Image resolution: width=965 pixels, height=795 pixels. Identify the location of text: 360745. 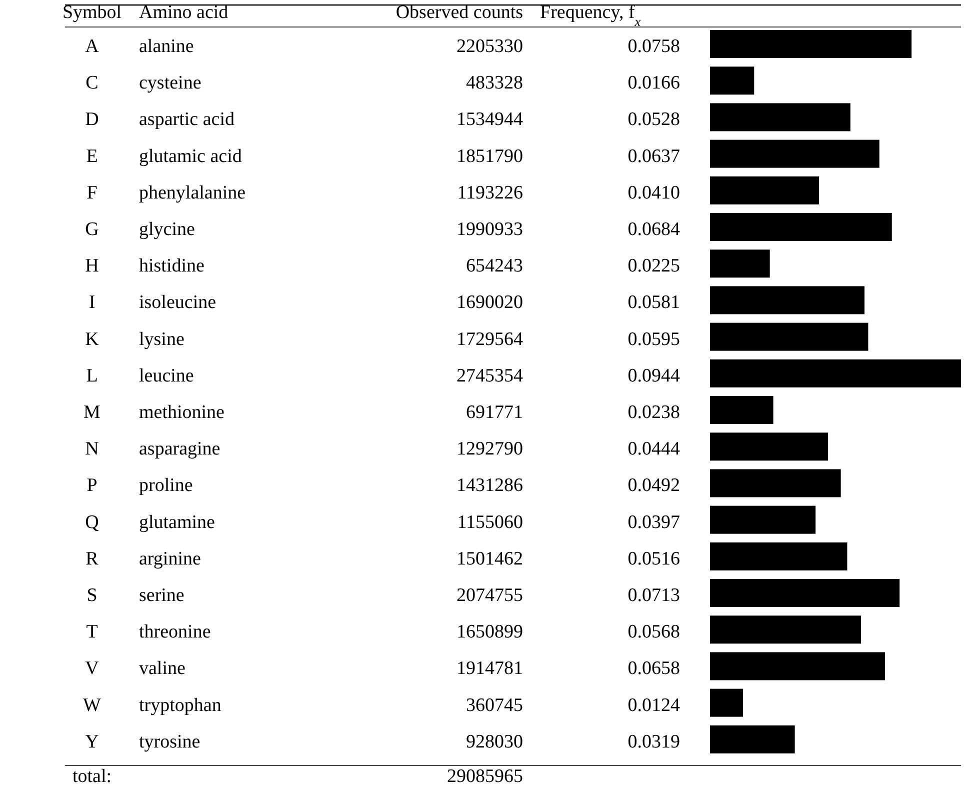
(494, 705).